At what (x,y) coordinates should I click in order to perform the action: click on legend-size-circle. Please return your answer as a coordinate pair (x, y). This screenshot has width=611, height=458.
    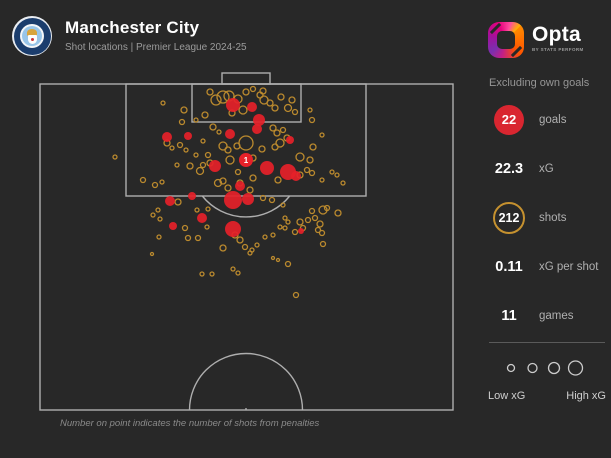
    Looking at the image, I should click on (554, 368).